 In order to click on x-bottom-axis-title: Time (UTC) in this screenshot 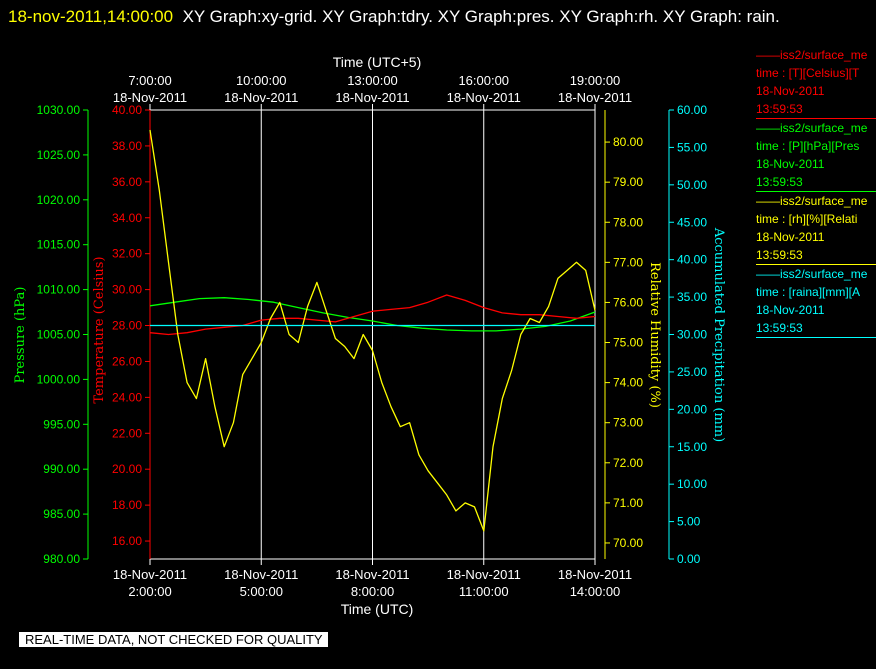, I will do `click(377, 609)`.